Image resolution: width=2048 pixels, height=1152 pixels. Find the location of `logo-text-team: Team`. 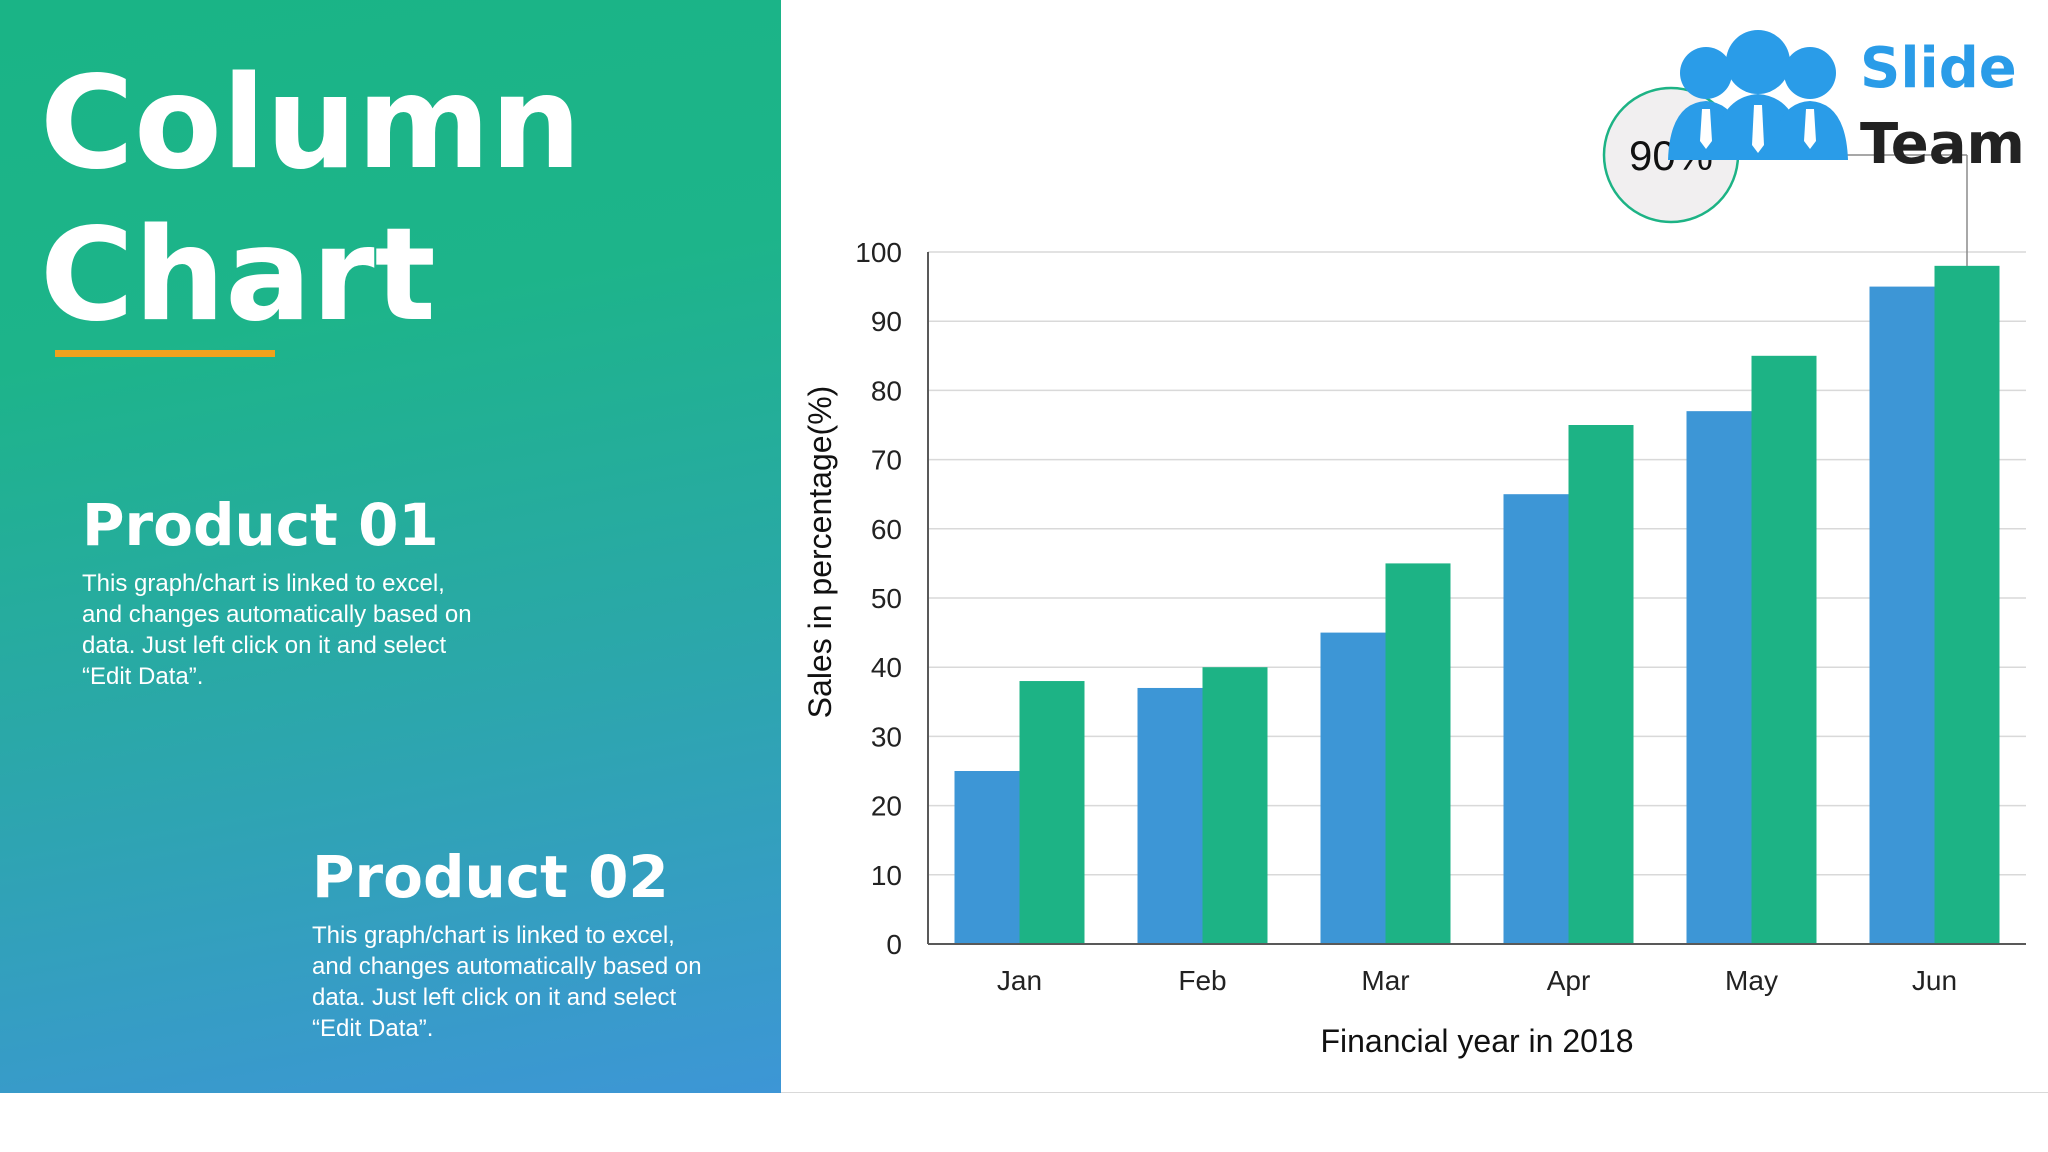

logo-text-team: Team is located at coordinates (1942, 143).